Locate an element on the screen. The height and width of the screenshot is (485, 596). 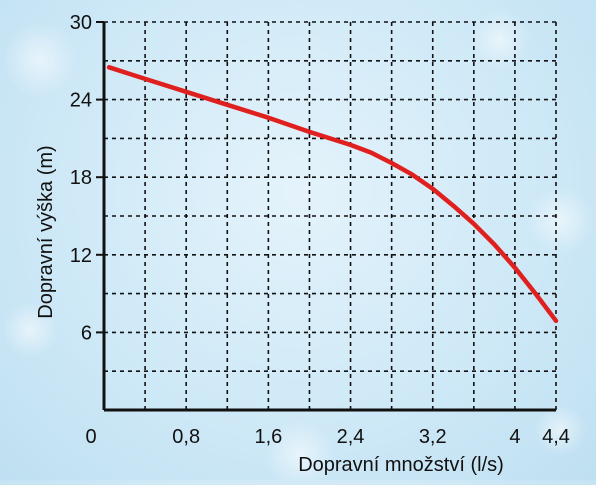
y-tick-label: 24 is located at coordinates (81, 101).